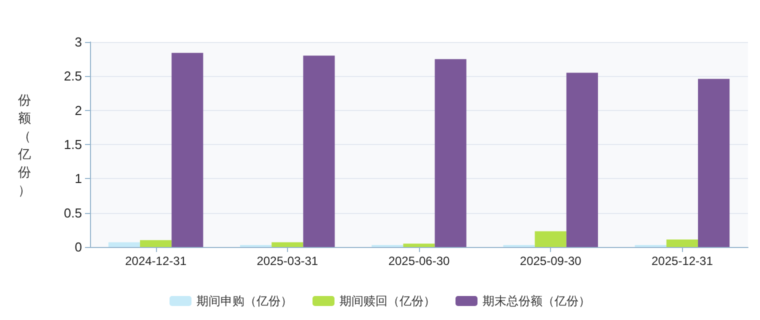  I want to click on legend-label: 期间赎回（亿份）, so click(388, 301).